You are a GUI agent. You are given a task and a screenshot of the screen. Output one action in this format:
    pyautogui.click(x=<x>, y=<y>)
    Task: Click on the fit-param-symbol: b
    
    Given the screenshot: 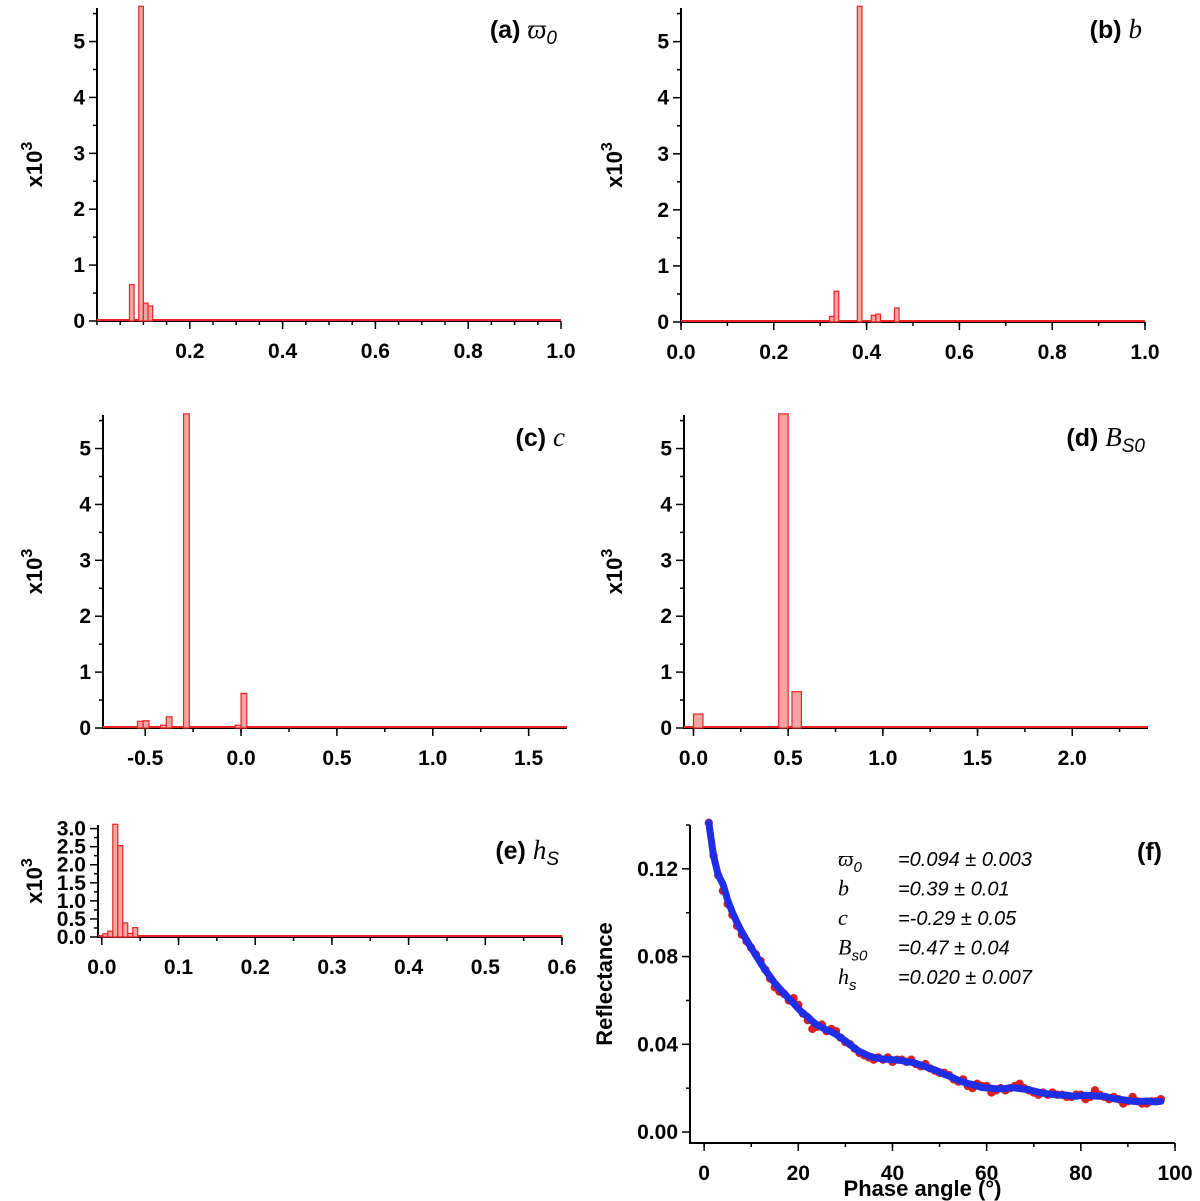 What is the action you would take?
    pyautogui.click(x=843, y=888)
    